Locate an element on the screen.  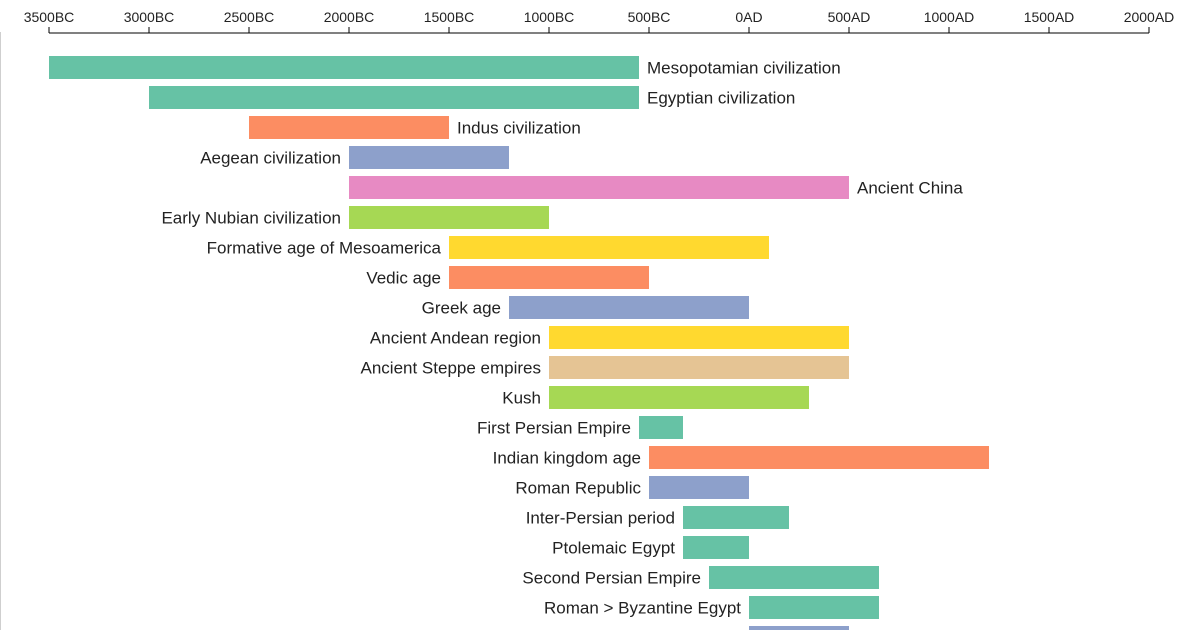
bar-label: Second Persian Empire is located at coordinates (611, 578).